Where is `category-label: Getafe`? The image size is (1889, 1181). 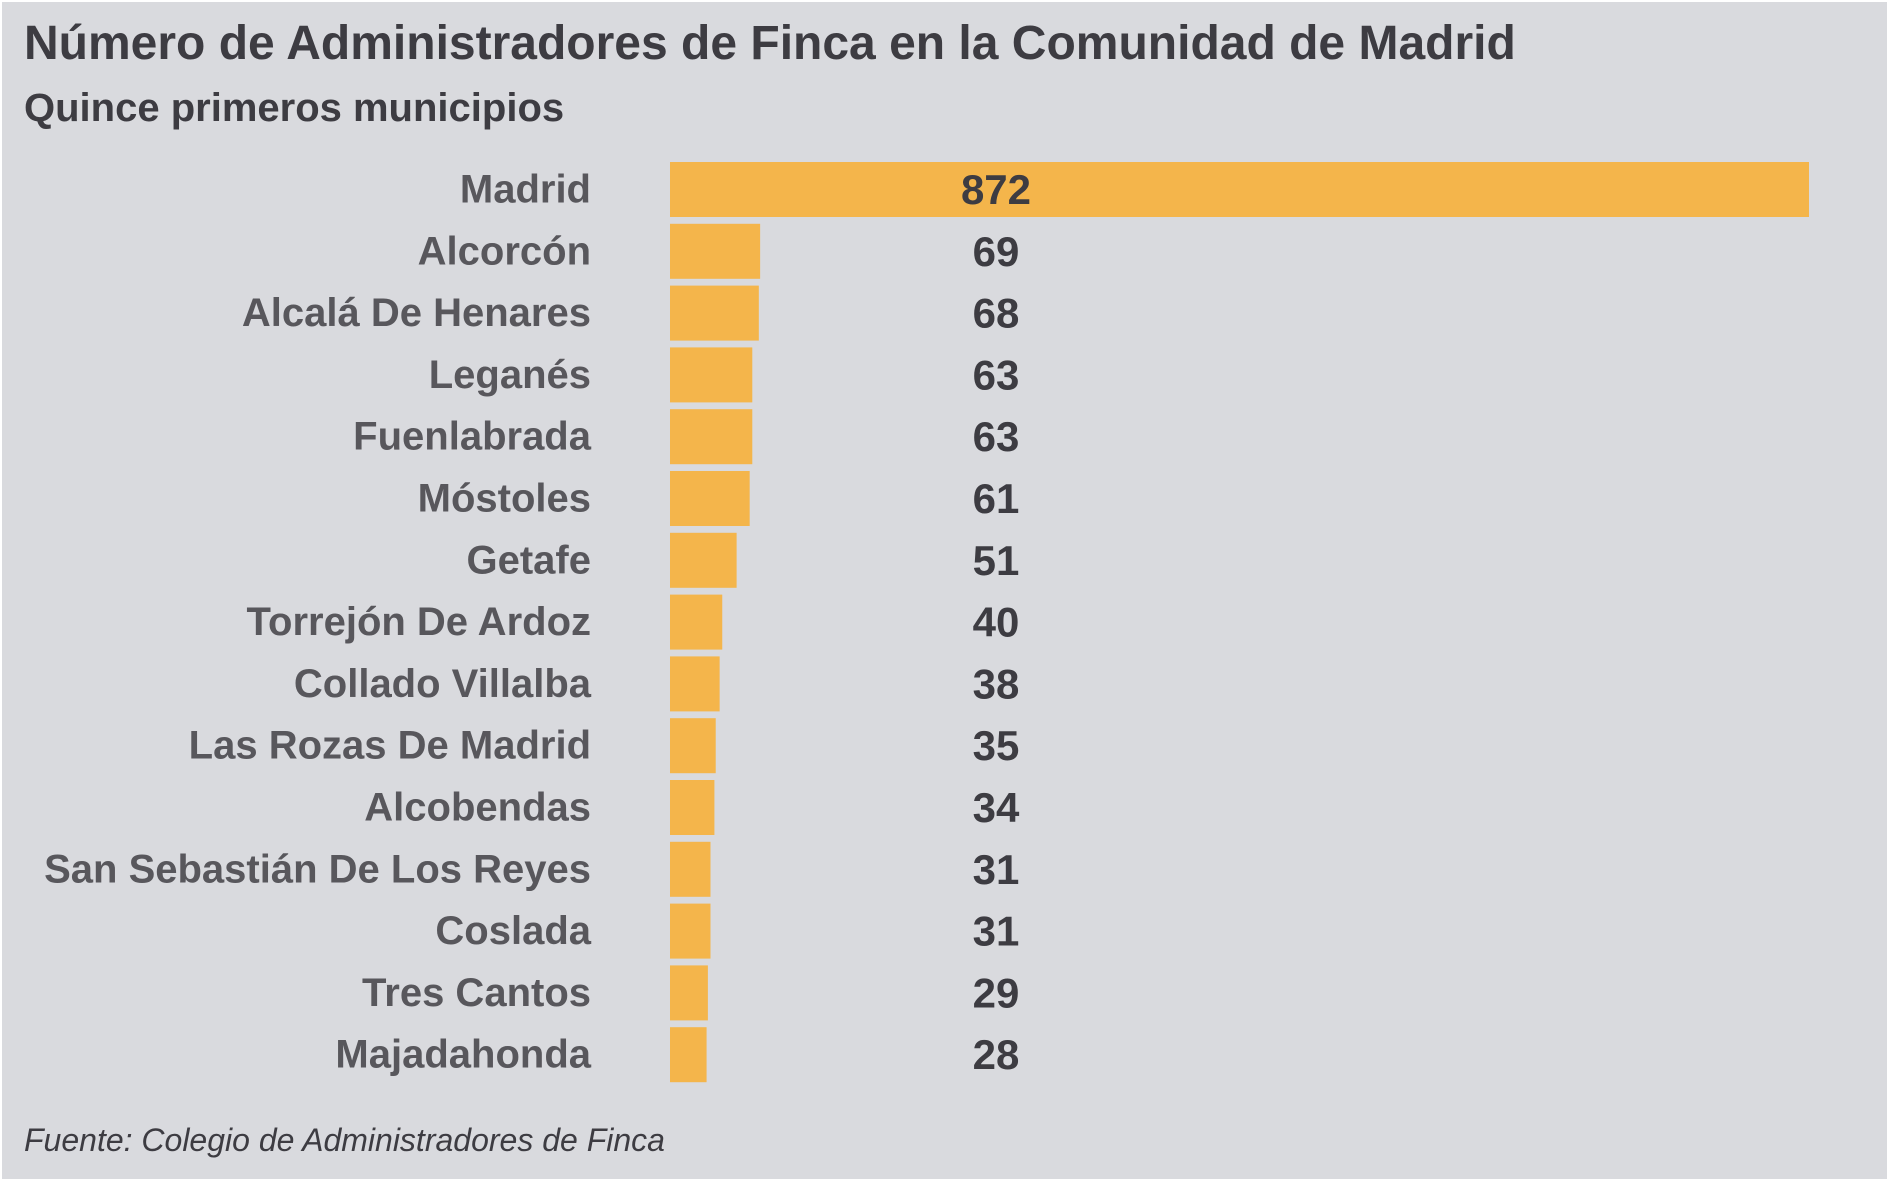 category-label: Getafe is located at coordinates (529, 560).